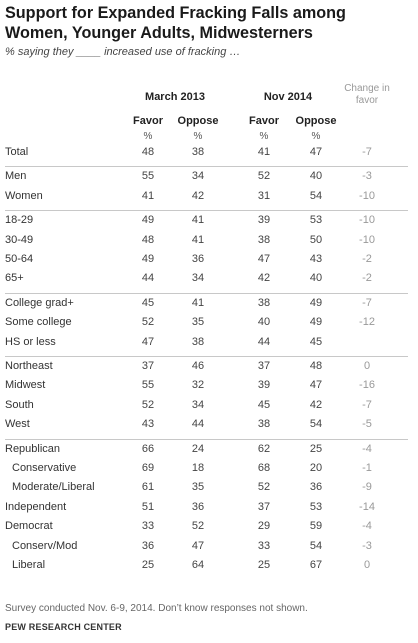 The height and width of the screenshot is (643, 418). I want to click on column-header-favor-2014: Favor, so click(264, 121).